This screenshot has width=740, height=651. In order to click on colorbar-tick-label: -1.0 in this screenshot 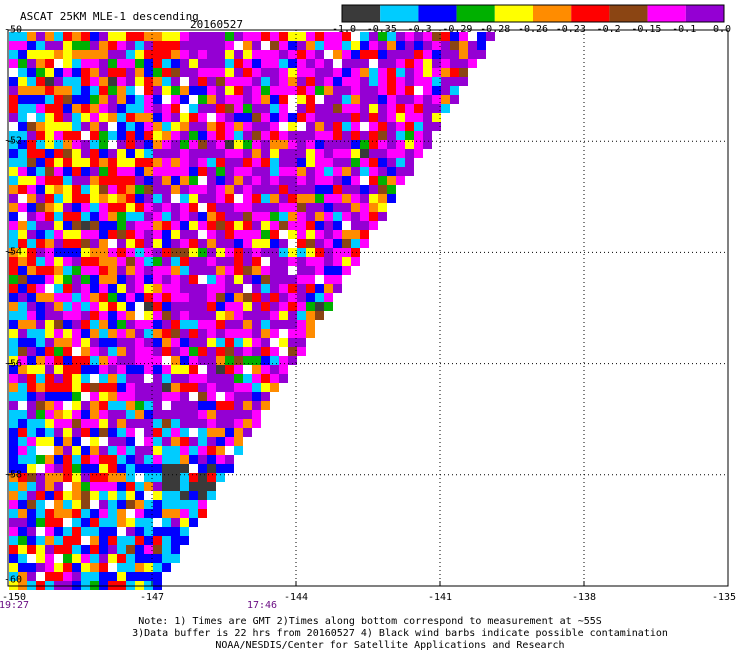, I will do `click(344, 29)`.